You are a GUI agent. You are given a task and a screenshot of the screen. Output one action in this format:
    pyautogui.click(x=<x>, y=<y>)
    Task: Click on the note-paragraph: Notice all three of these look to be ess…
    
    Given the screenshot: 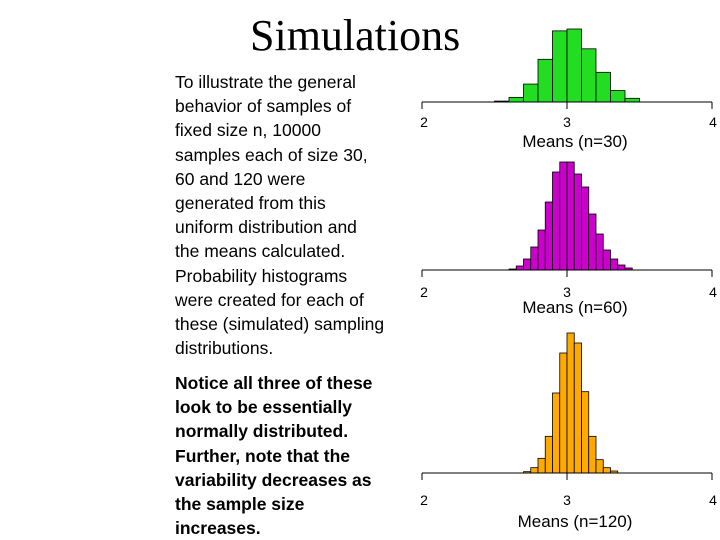 What is the action you would take?
    pyautogui.click(x=274, y=456)
    